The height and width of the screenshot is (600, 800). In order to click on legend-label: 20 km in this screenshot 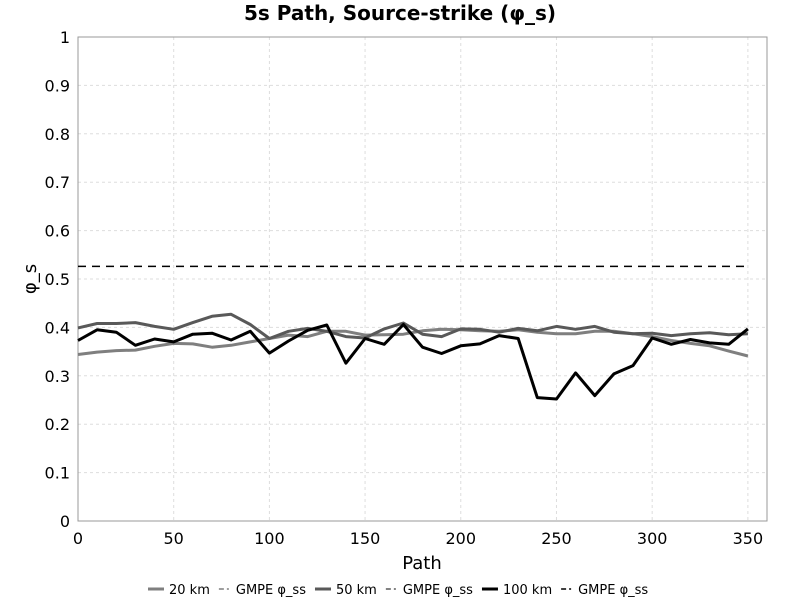, I will do `click(189, 590)`.